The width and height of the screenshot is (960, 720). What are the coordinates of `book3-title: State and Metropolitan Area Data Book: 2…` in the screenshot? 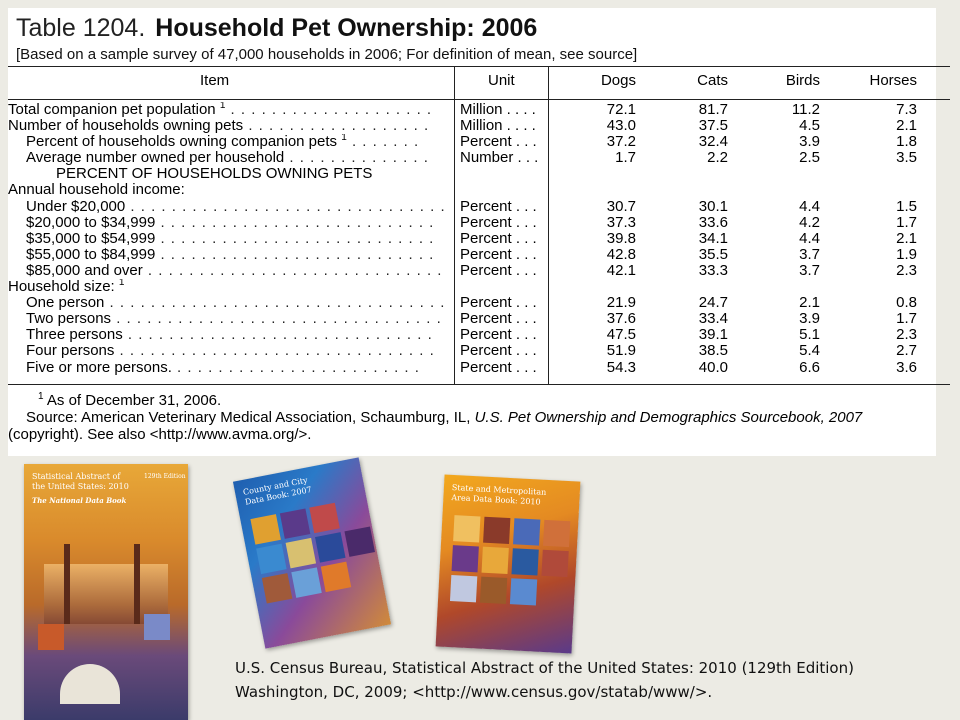 It's located at (499, 494).